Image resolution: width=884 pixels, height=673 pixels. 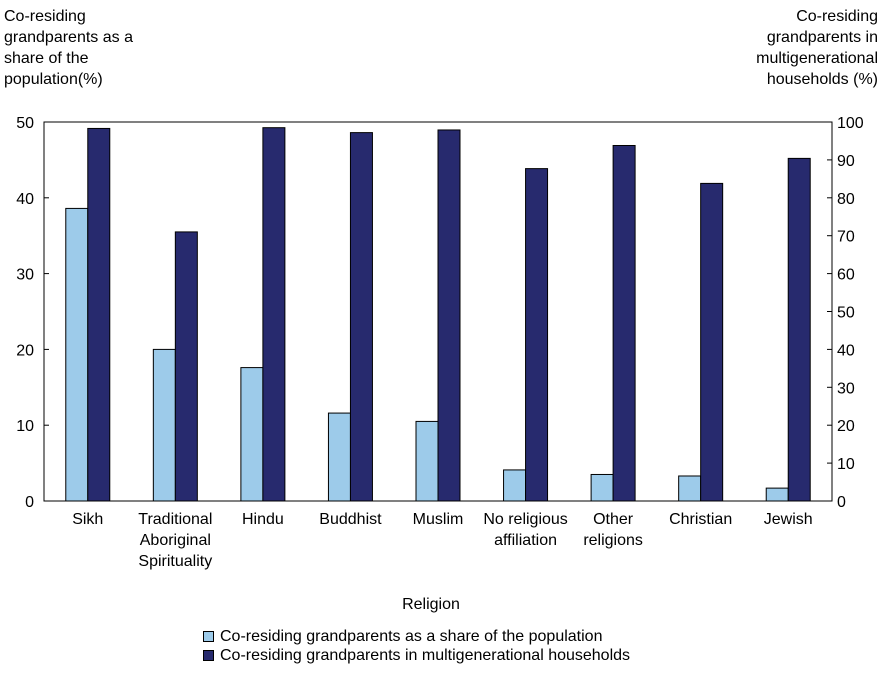 I want to click on category-label-line: Muslim, so click(x=438, y=519).